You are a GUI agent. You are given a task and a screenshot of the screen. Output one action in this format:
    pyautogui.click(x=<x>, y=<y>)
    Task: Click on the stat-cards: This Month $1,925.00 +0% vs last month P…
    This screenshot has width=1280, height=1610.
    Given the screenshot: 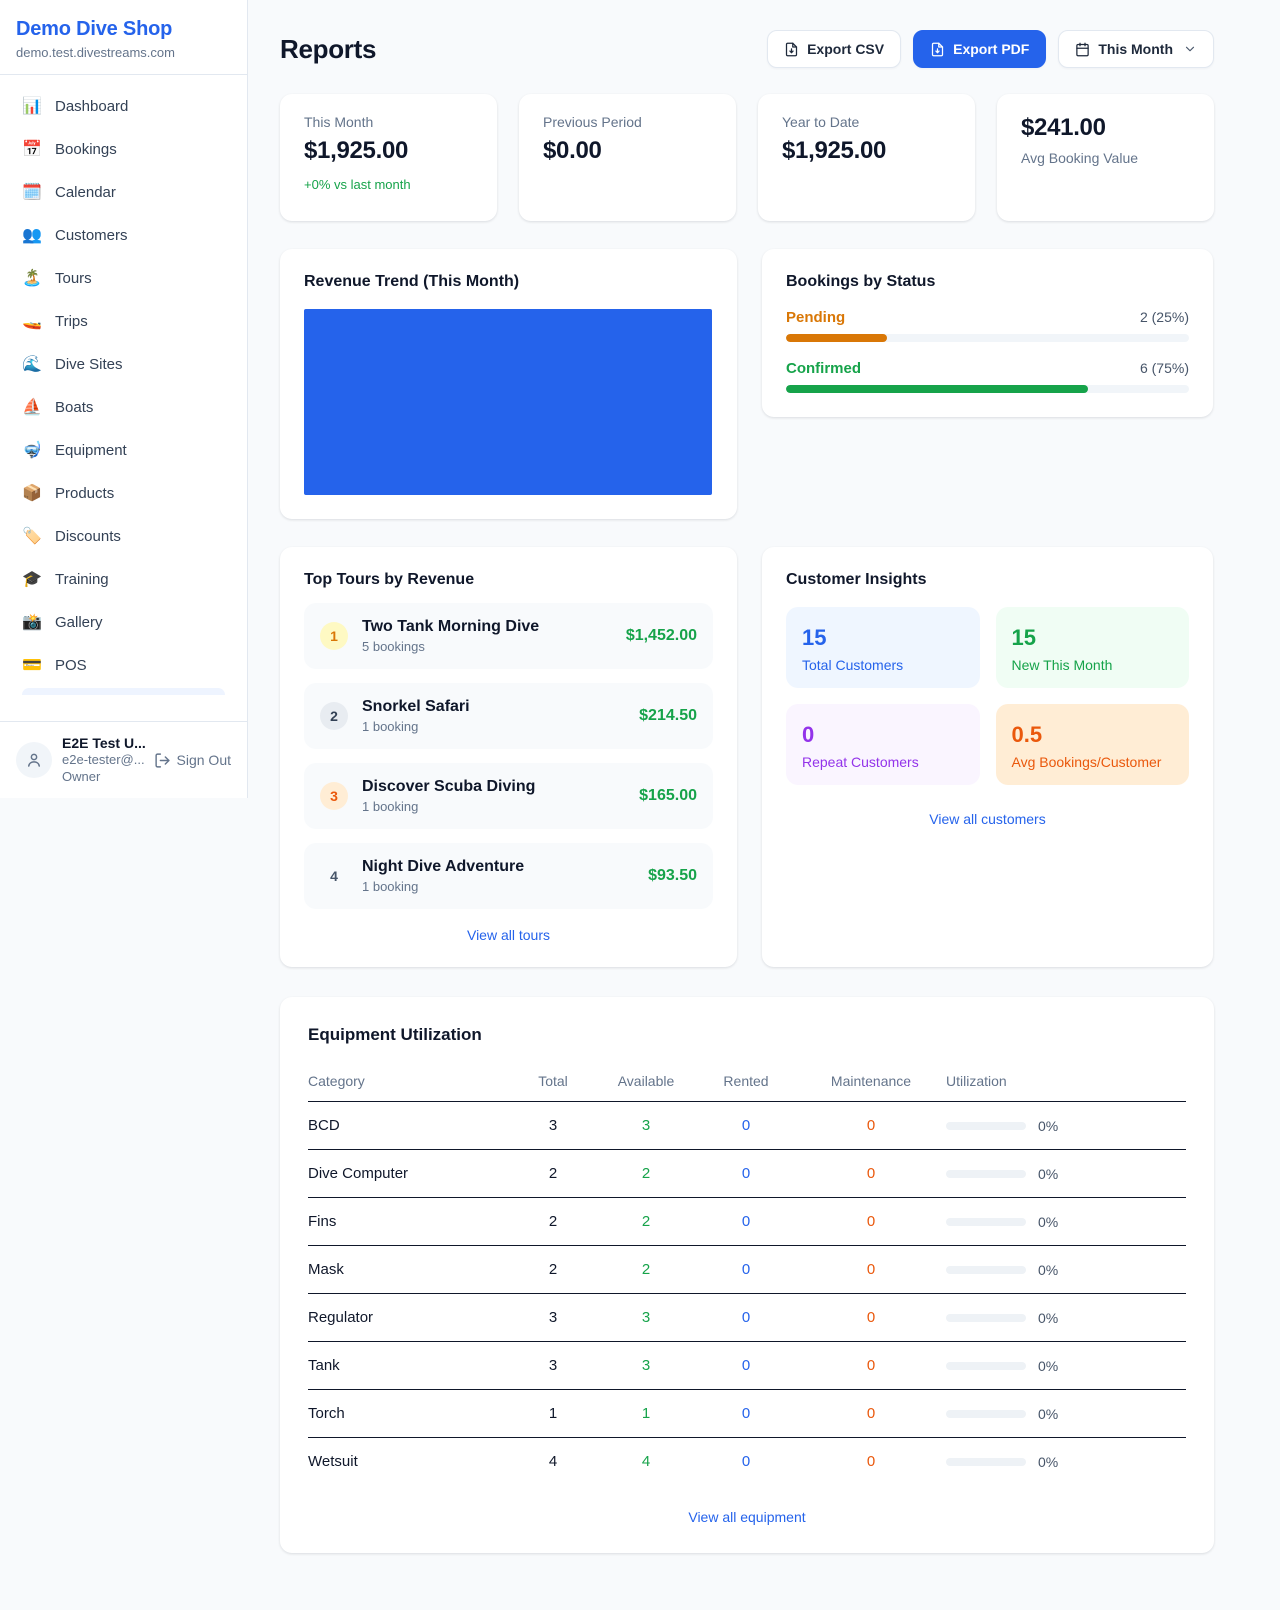 What is the action you would take?
    pyautogui.click(x=747, y=157)
    